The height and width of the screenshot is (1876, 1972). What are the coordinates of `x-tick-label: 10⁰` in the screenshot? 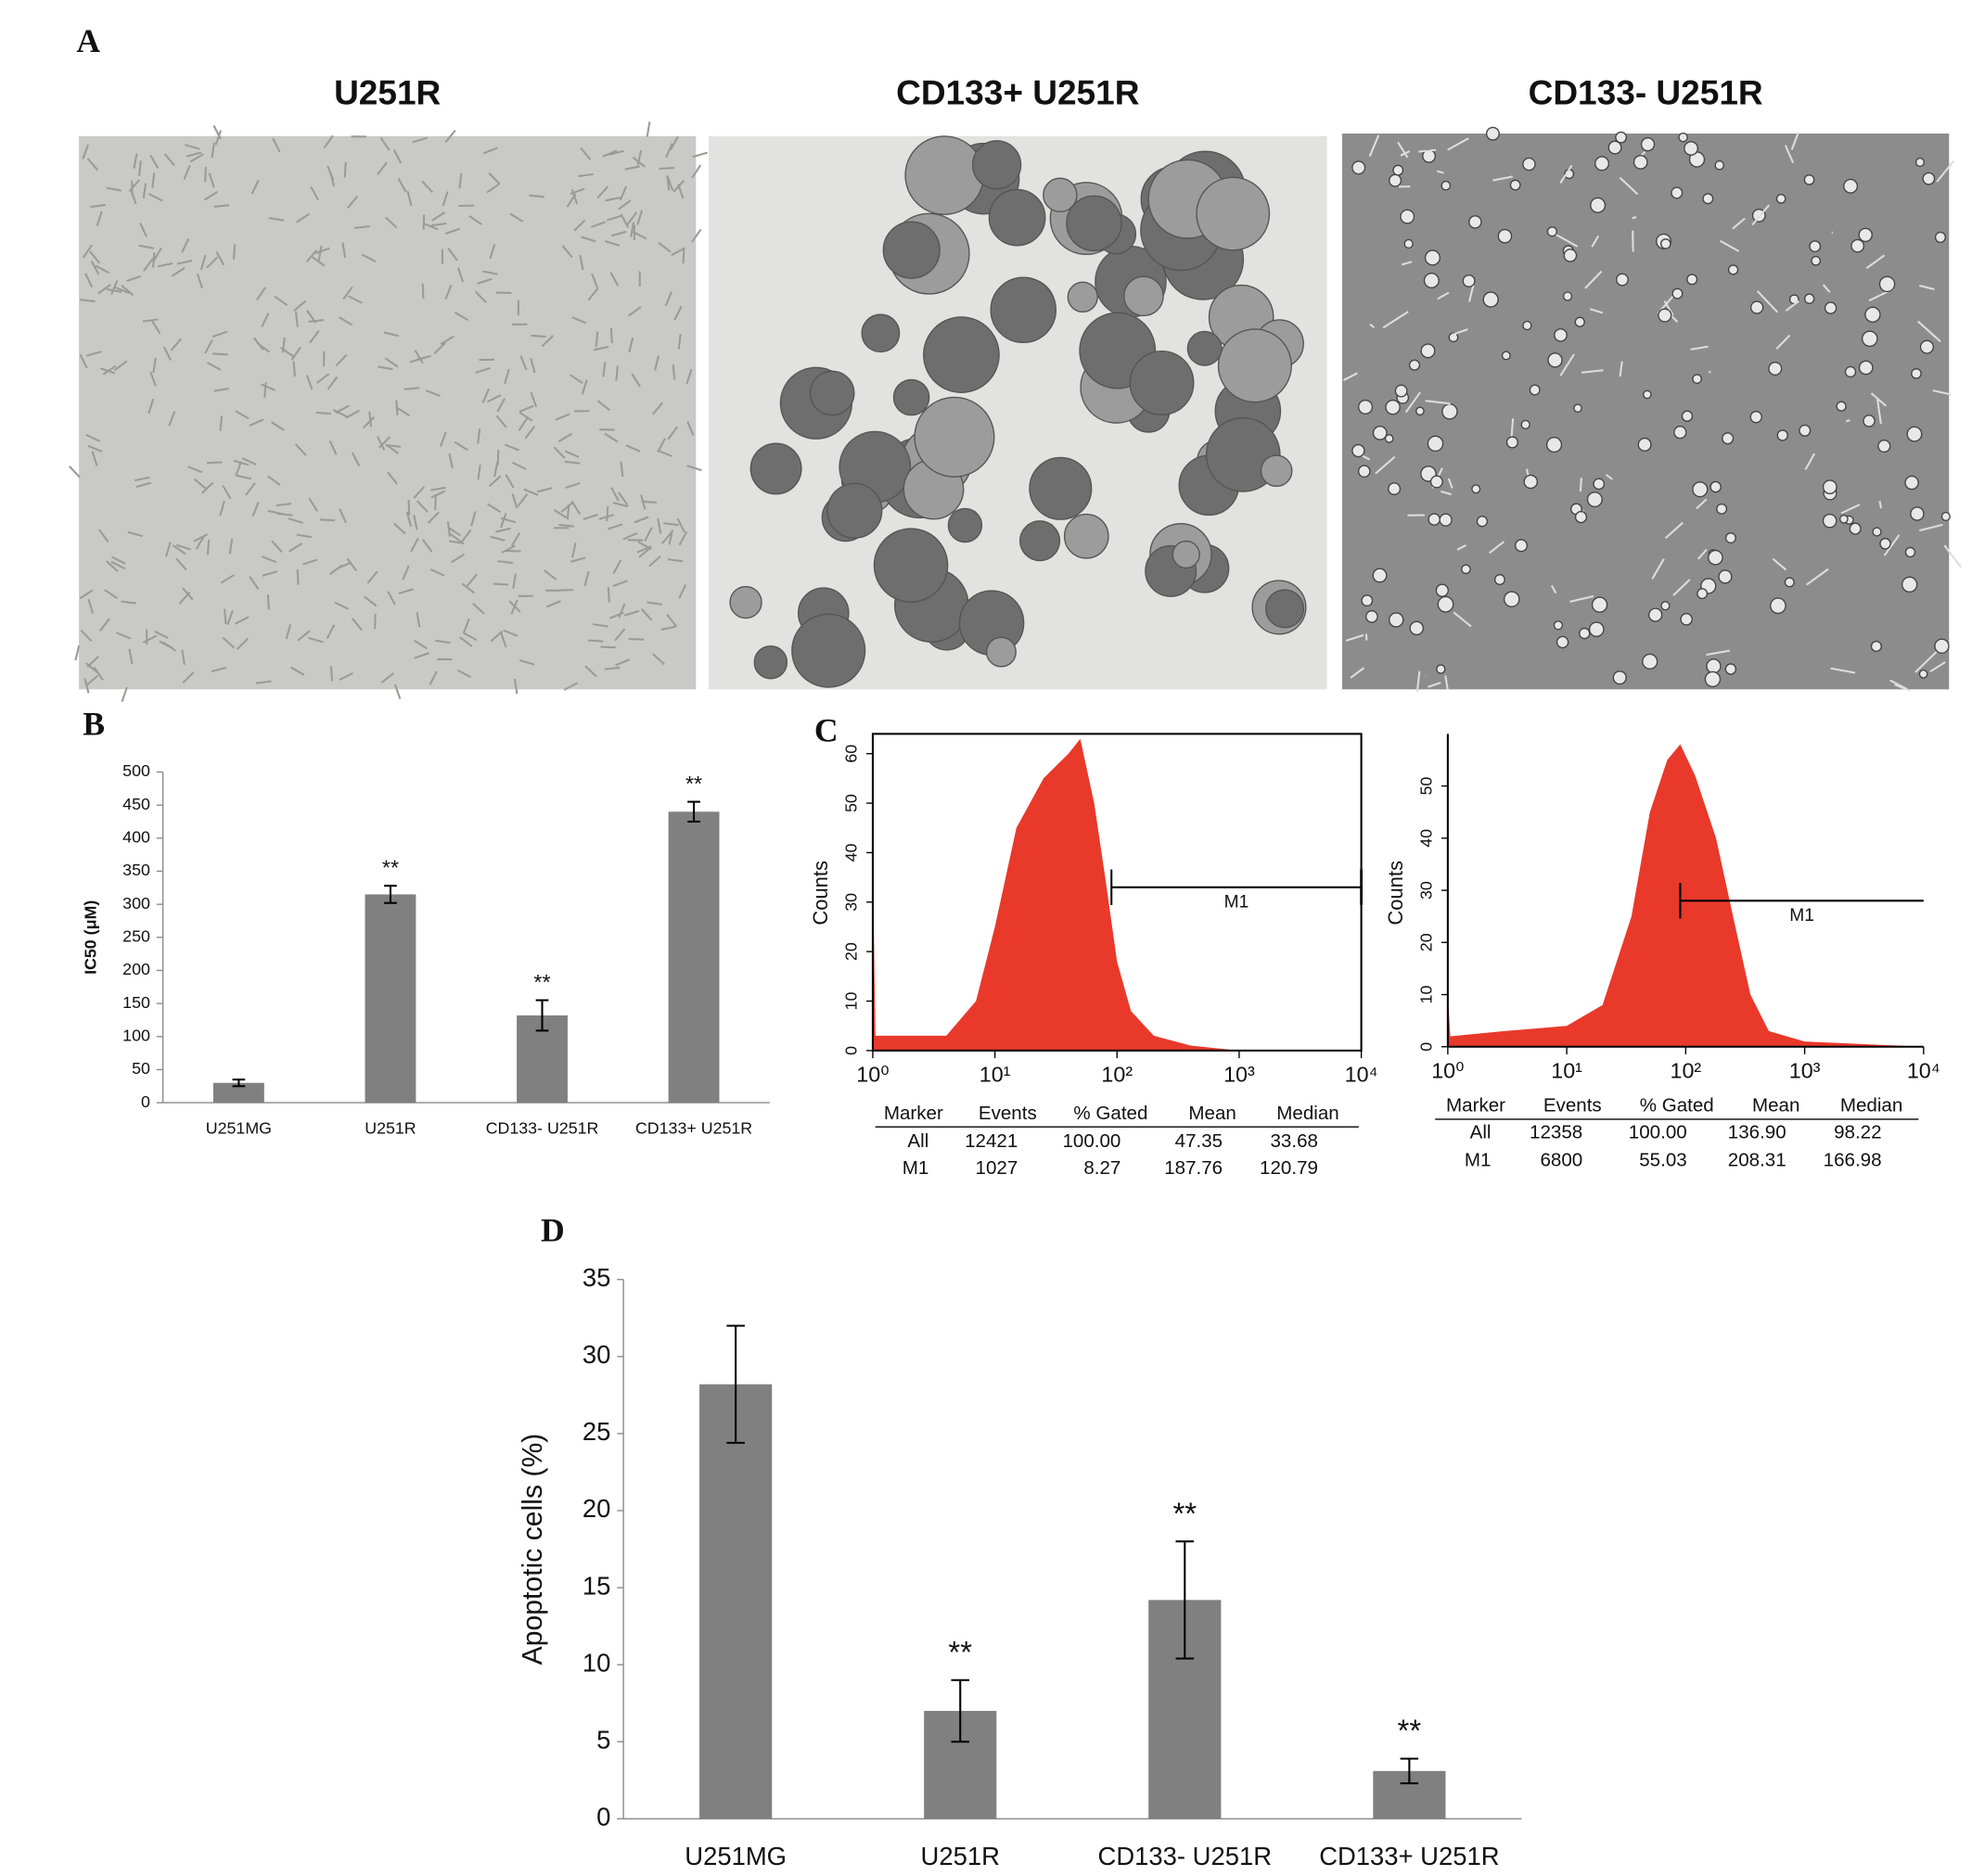 It's located at (1447, 1070).